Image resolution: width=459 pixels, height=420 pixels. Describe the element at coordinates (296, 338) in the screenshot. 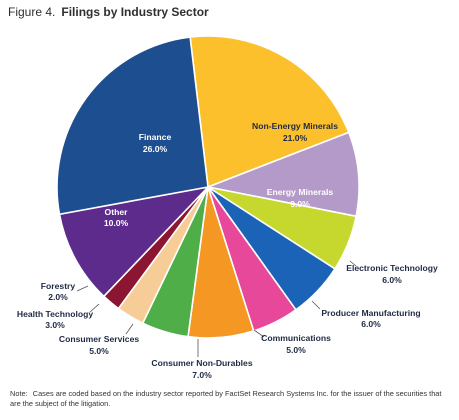

I see `slice-name-communications: Communications` at that location.